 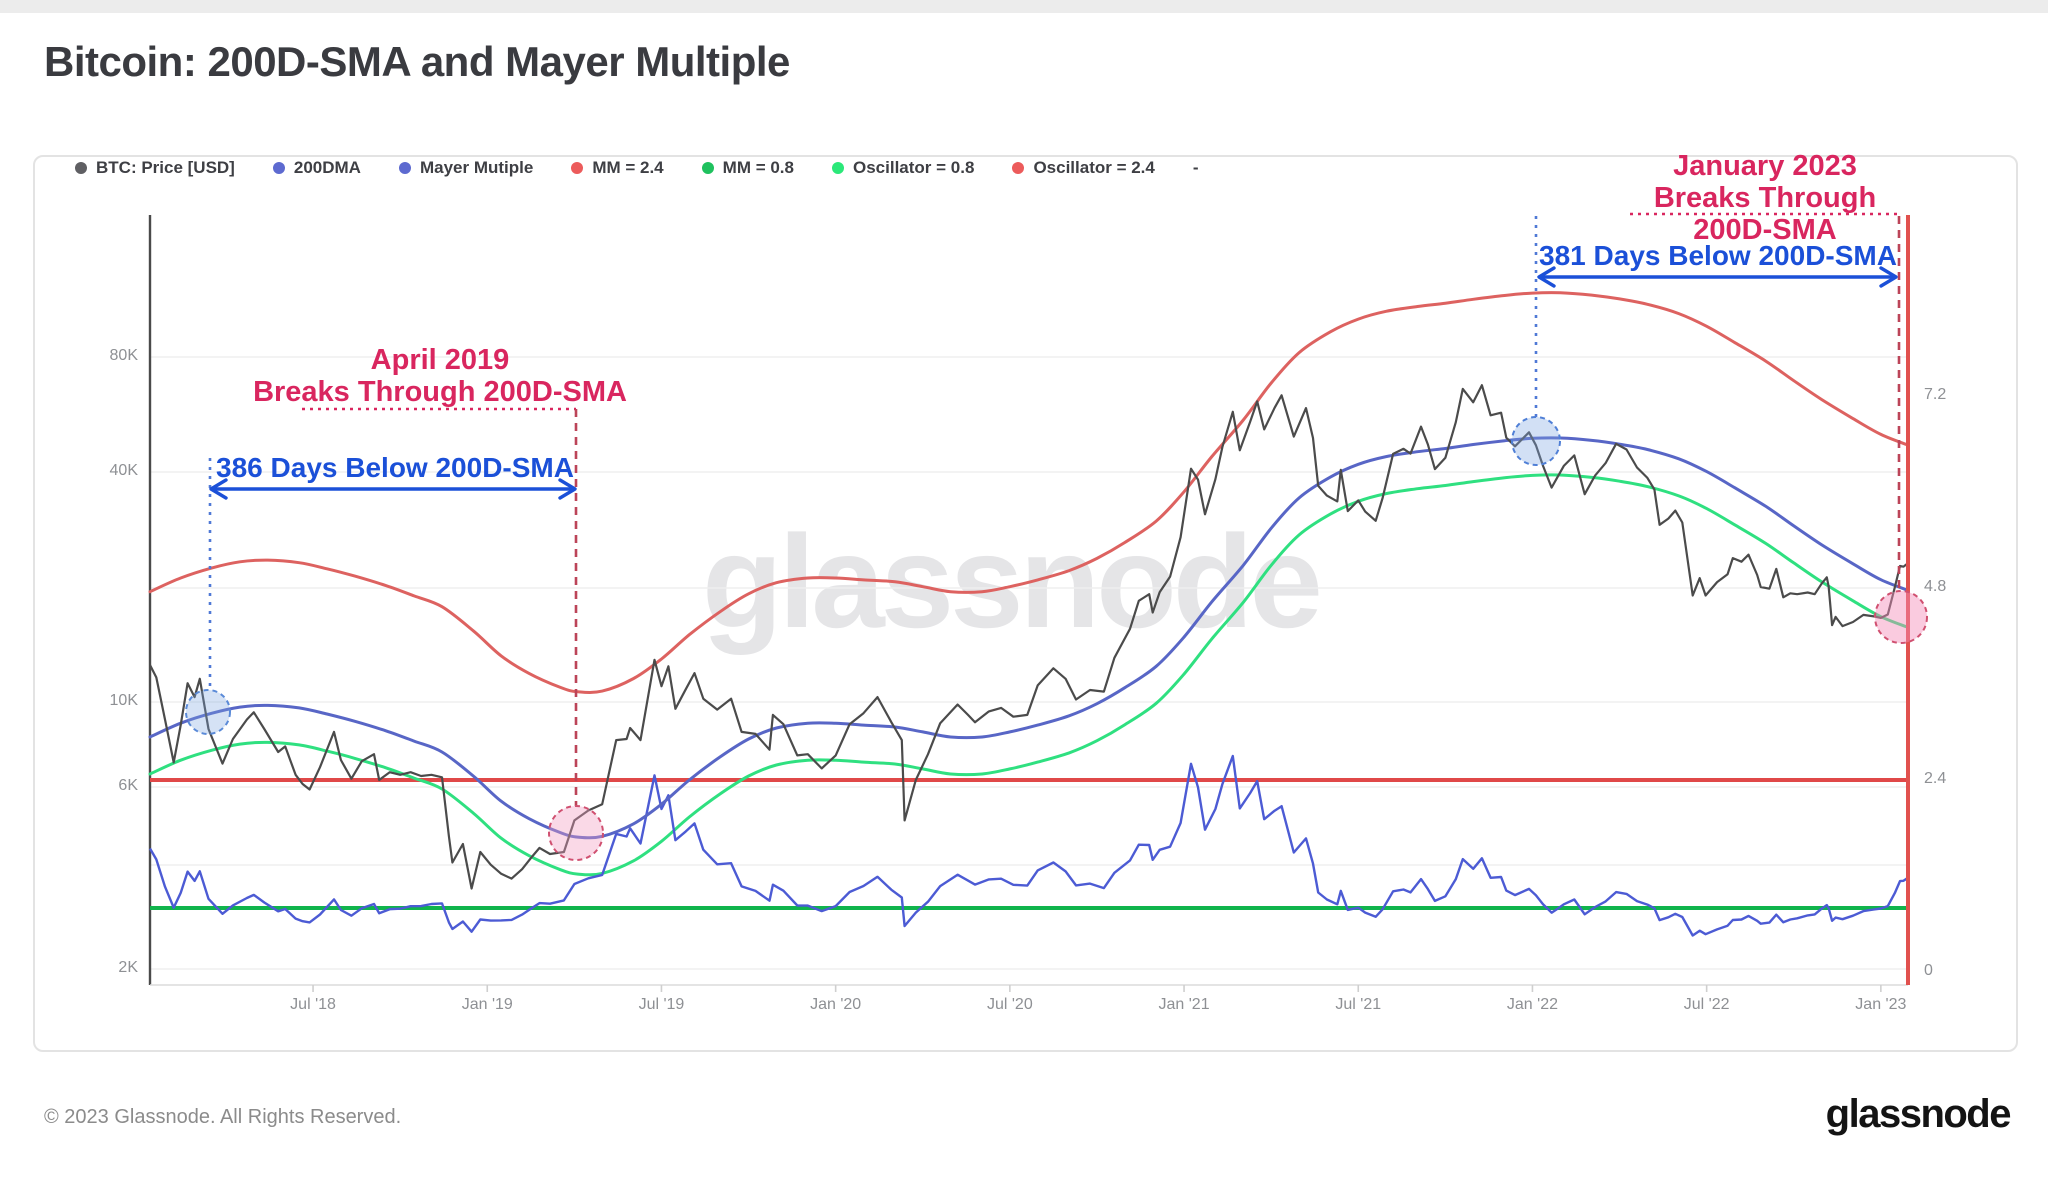 I want to click on highlight-circle-april-2019, so click(x=576, y=833).